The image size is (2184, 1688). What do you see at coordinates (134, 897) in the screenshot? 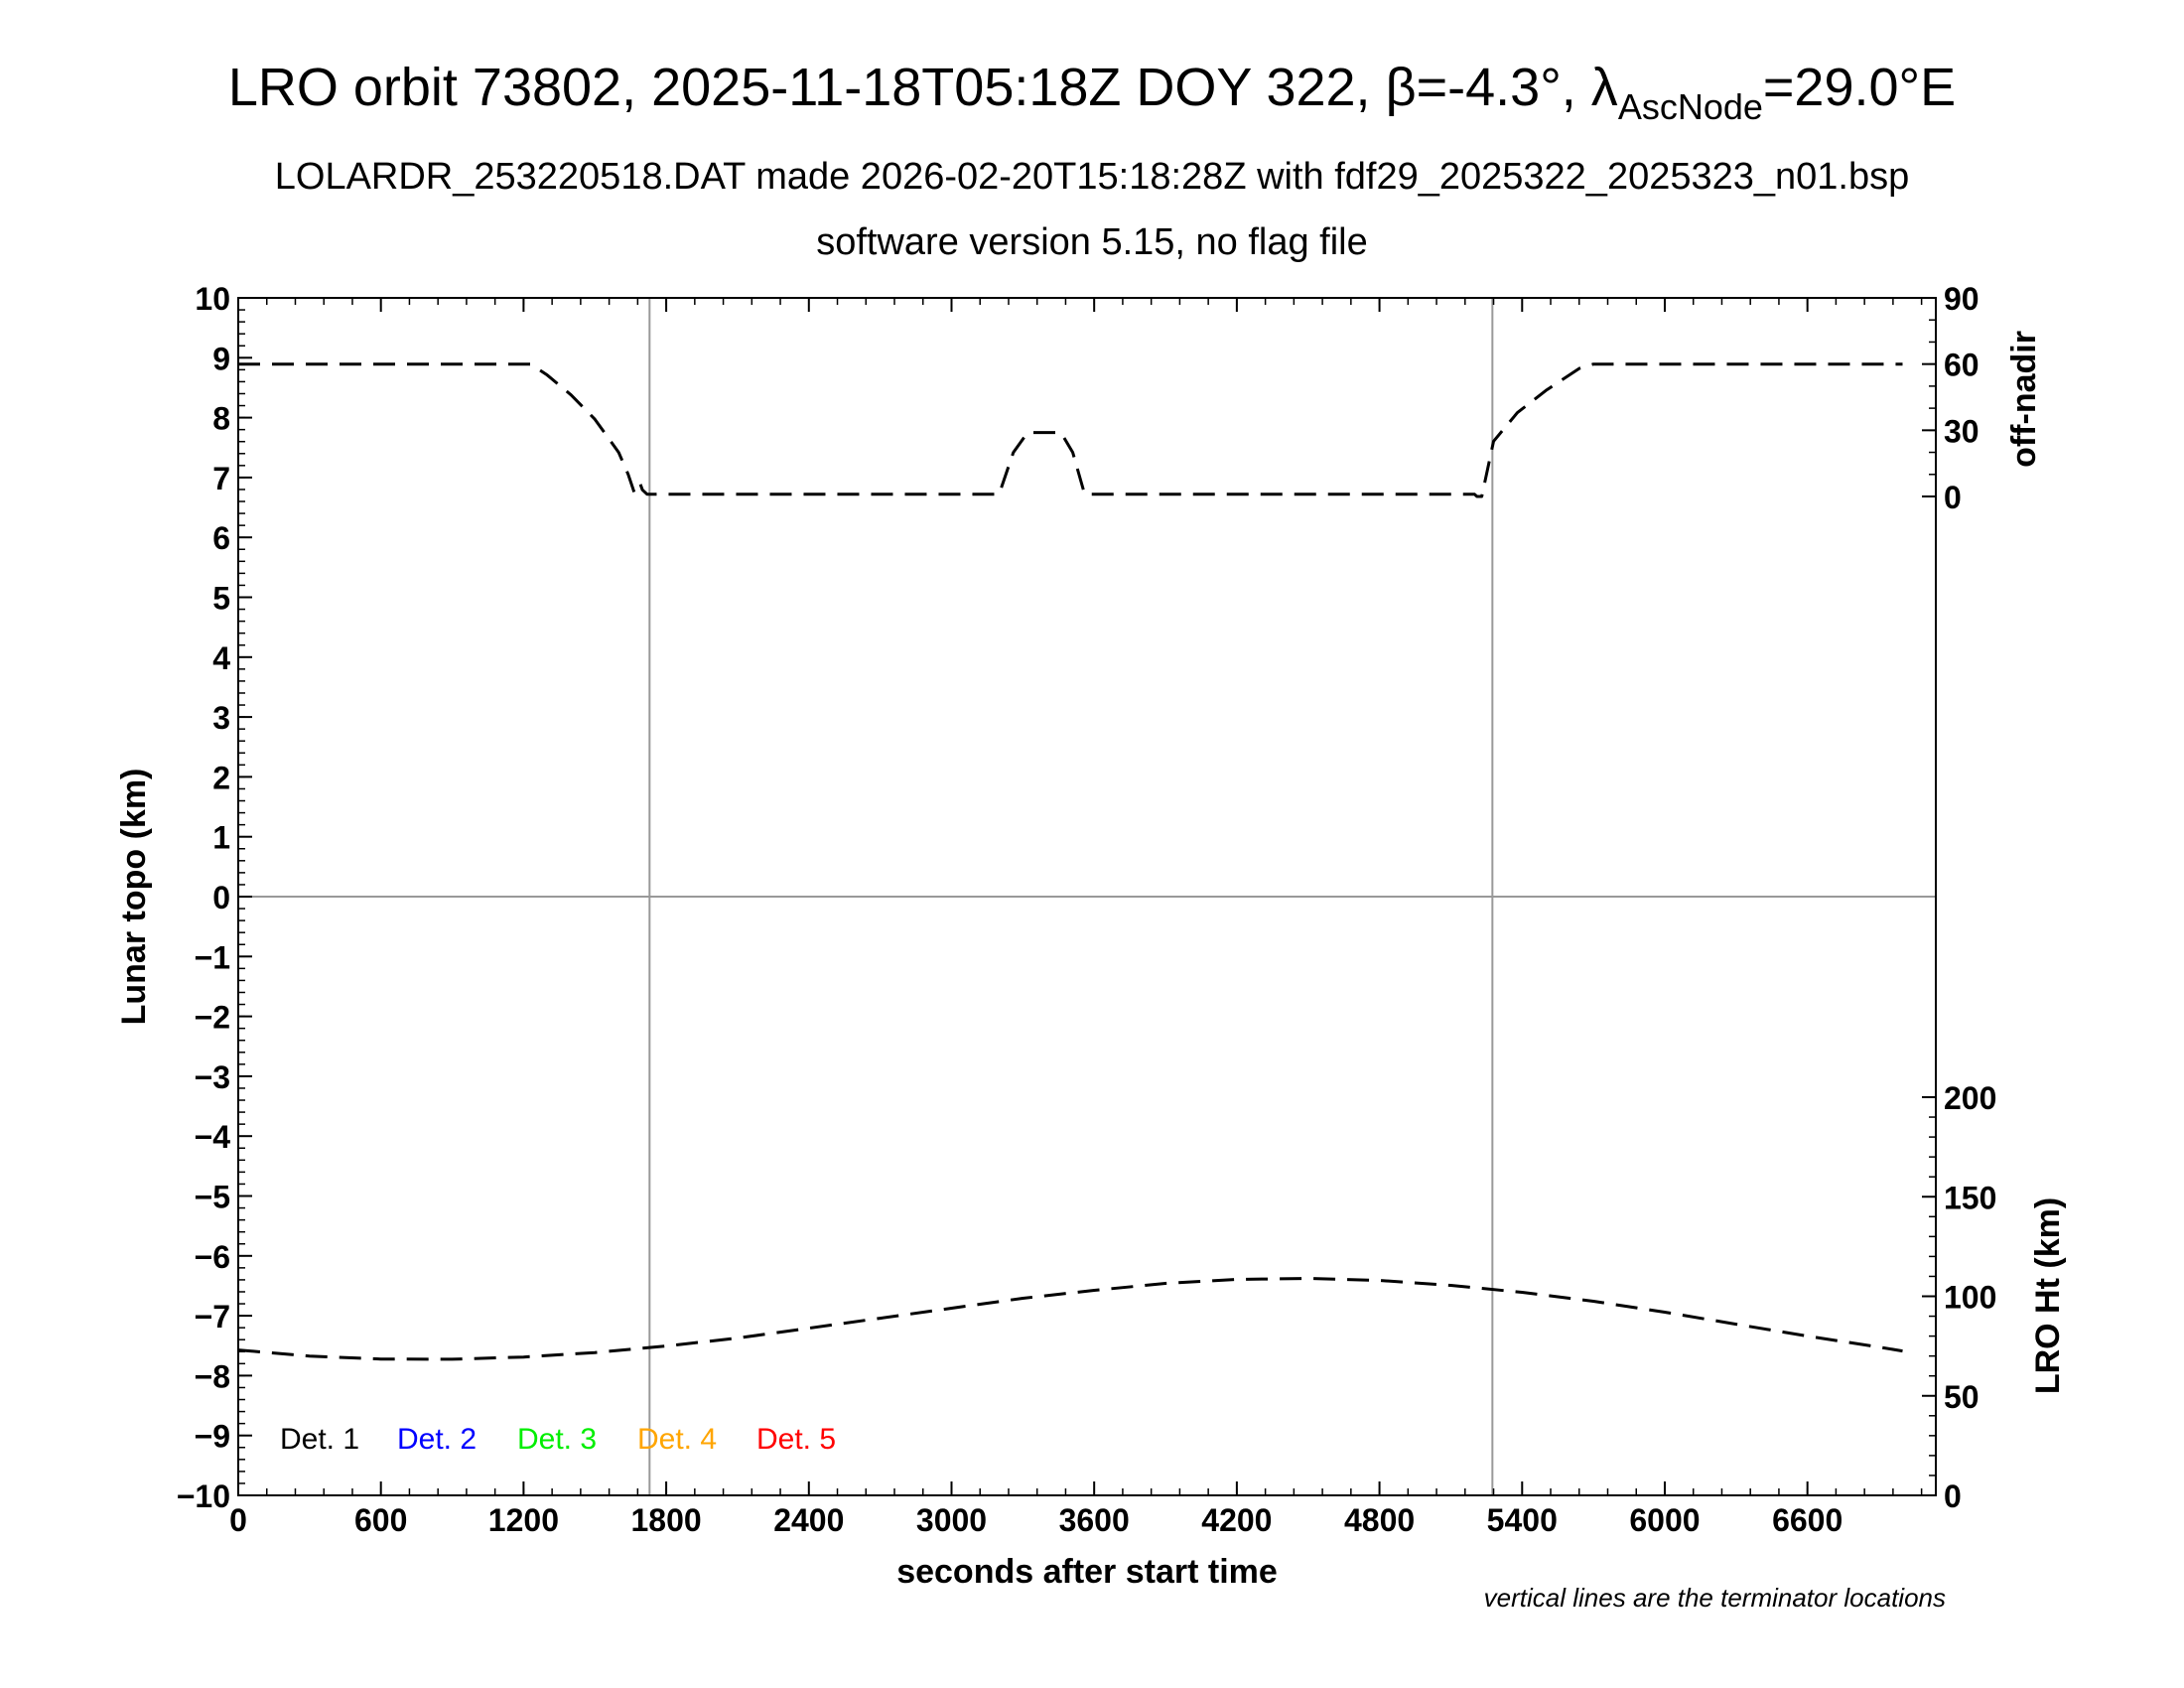
I see `y-axis-title: Lunar topo (km)` at bounding box center [134, 897].